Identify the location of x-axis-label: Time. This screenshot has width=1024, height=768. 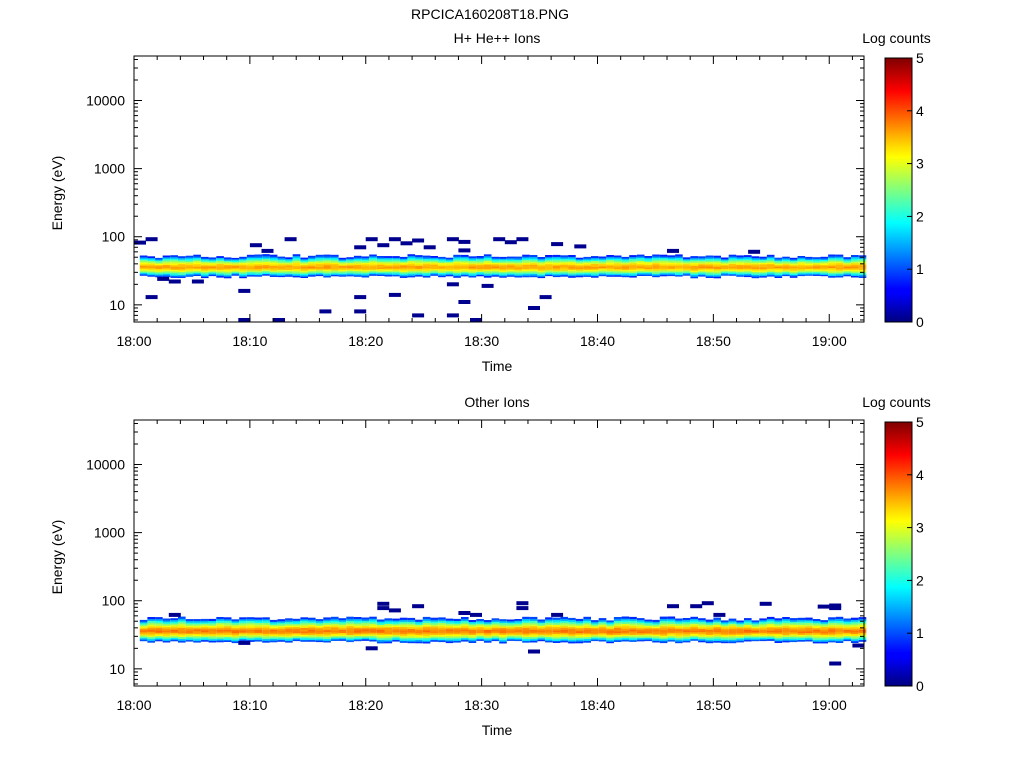
(497, 366).